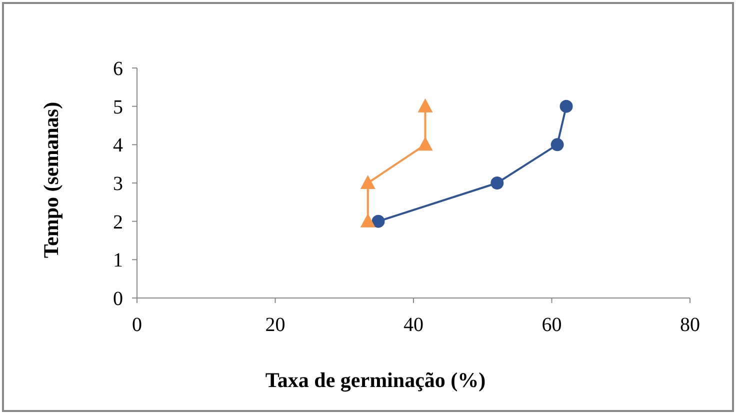  Describe the element at coordinates (275, 325) in the screenshot. I see `x-tick-label: 20` at that location.